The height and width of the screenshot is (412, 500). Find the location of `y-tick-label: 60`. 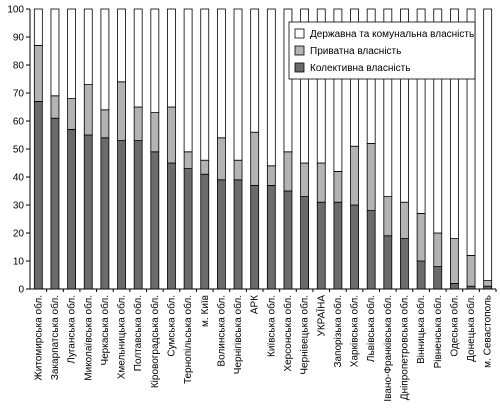

y-tick-label: 60 is located at coordinates (19, 122).